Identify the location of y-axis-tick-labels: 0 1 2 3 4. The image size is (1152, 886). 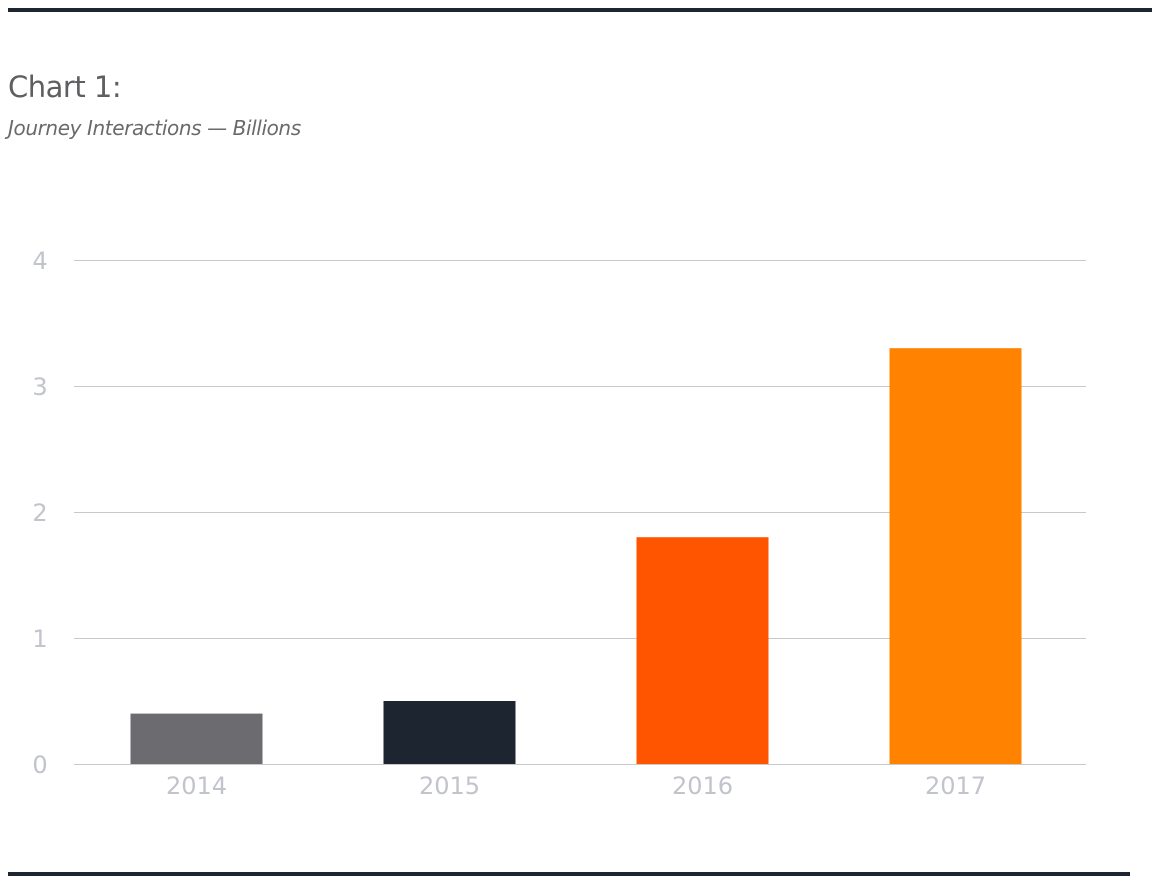
(39, 513).